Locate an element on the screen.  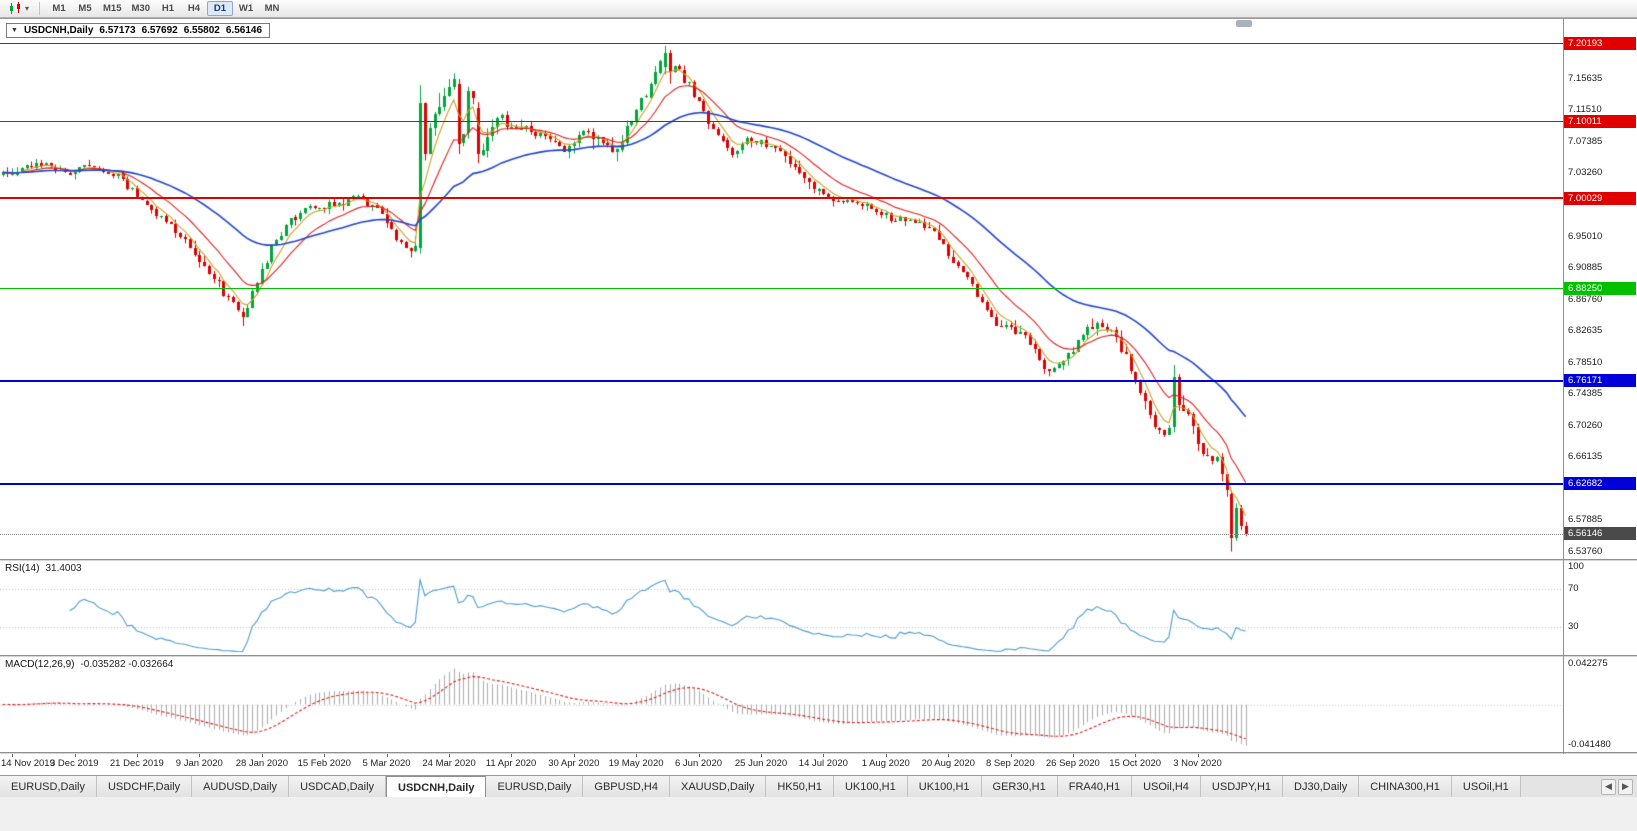
macd-values: -0.035282 -0.032664 is located at coordinates (127, 664).